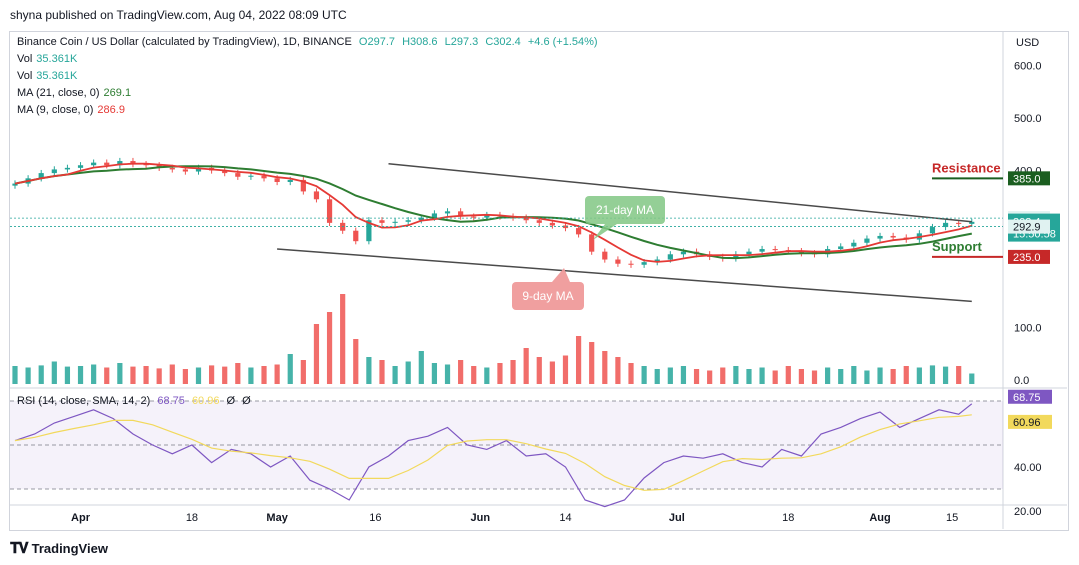 Image resolution: width=1079 pixels, height=565 pixels. Describe the element at coordinates (84, 401) in the screenshot. I see `rsi-label: RSI (14, close, SMA, 14, 2)` at that location.